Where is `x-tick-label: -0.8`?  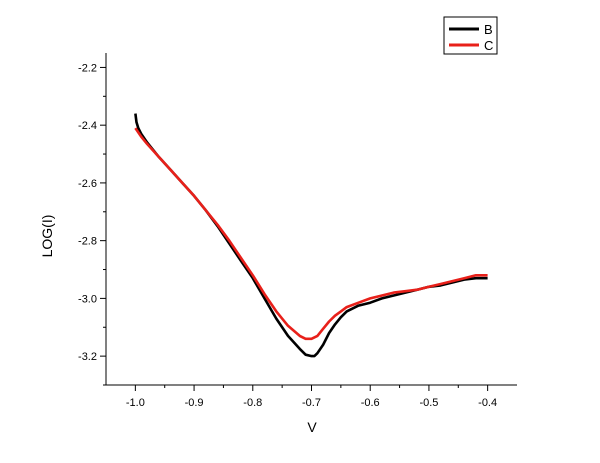
x-tick-label: -0.8 is located at coordinates (252, 403).